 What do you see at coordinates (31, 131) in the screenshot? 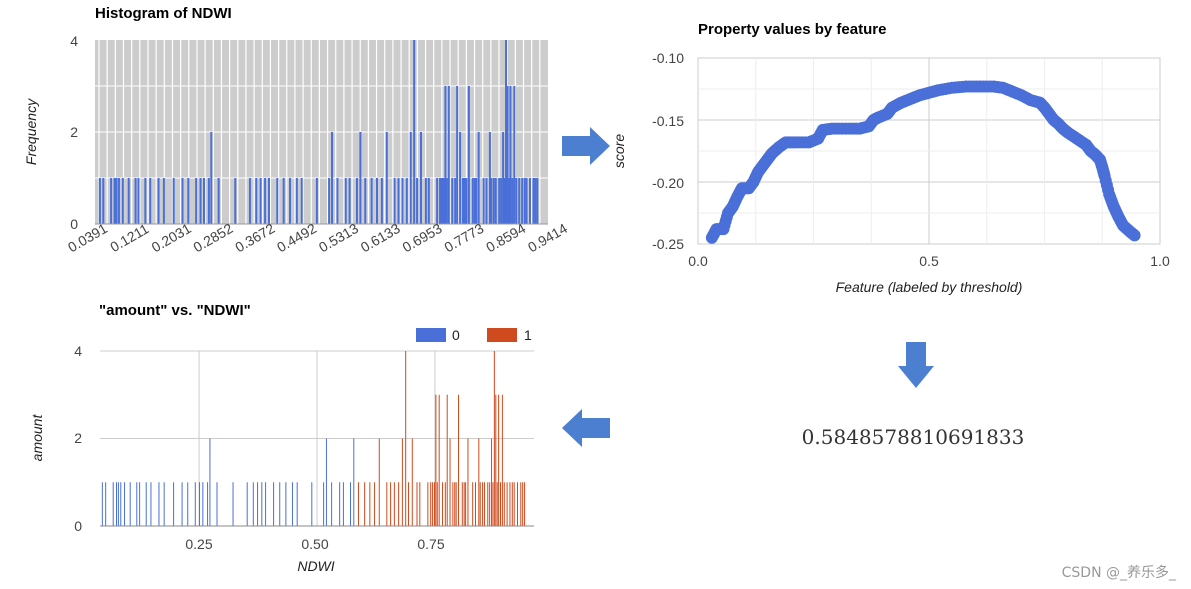
I see `histogram-ylabel: Frequency` at bounding box center [31, 131].